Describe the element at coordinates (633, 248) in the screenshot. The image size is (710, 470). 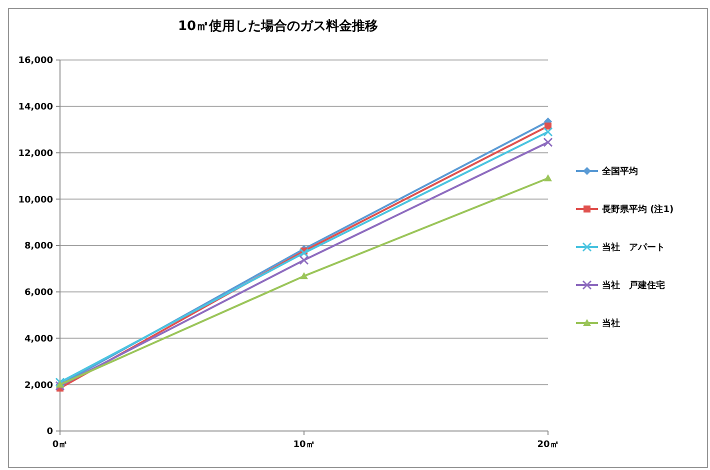
I see `legend-label: 当社 アパート` at that location.